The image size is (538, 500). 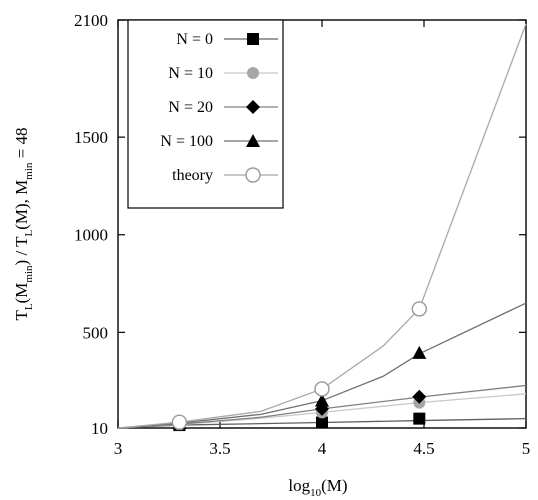 I want to click on legend-label-3: N = 100, so click(x=186, y=141).